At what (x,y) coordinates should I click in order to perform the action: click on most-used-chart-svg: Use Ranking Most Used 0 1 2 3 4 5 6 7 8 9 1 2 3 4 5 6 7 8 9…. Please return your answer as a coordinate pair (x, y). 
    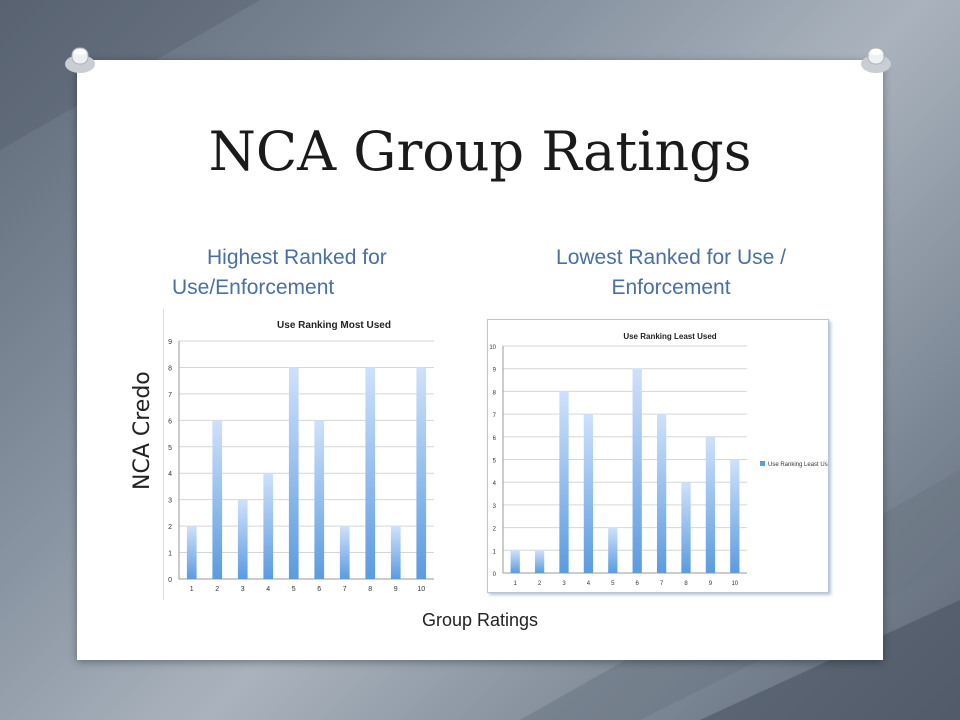
    Looking at the image, I should click on (301, 456).